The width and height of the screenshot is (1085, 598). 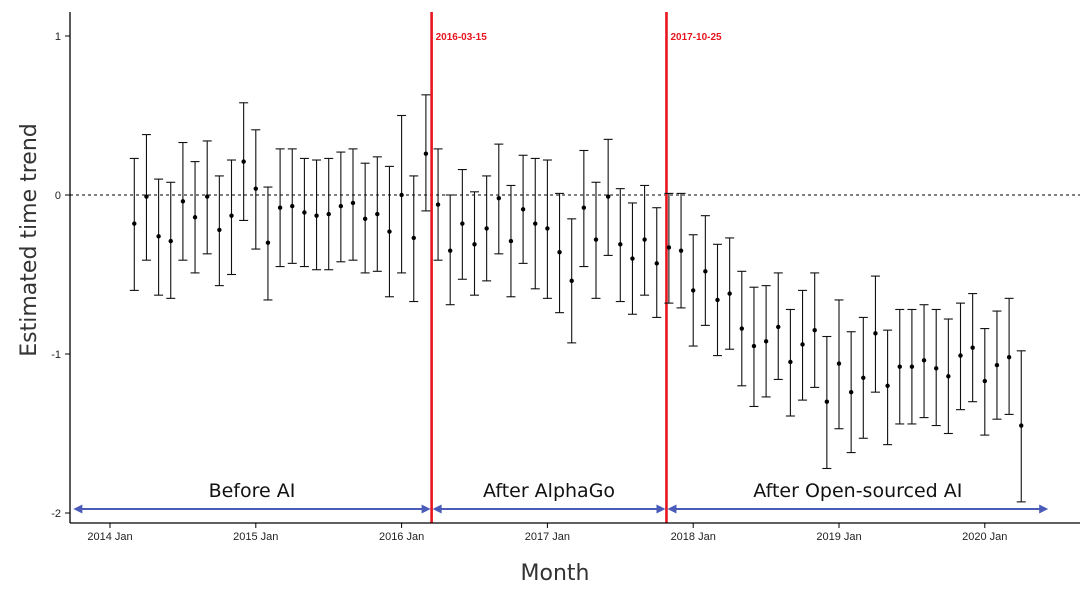 What do you see at coordinates (696, 37) in the screenshot?
I see `event-label: 2017-10-25` at bounding box center [696, 37].